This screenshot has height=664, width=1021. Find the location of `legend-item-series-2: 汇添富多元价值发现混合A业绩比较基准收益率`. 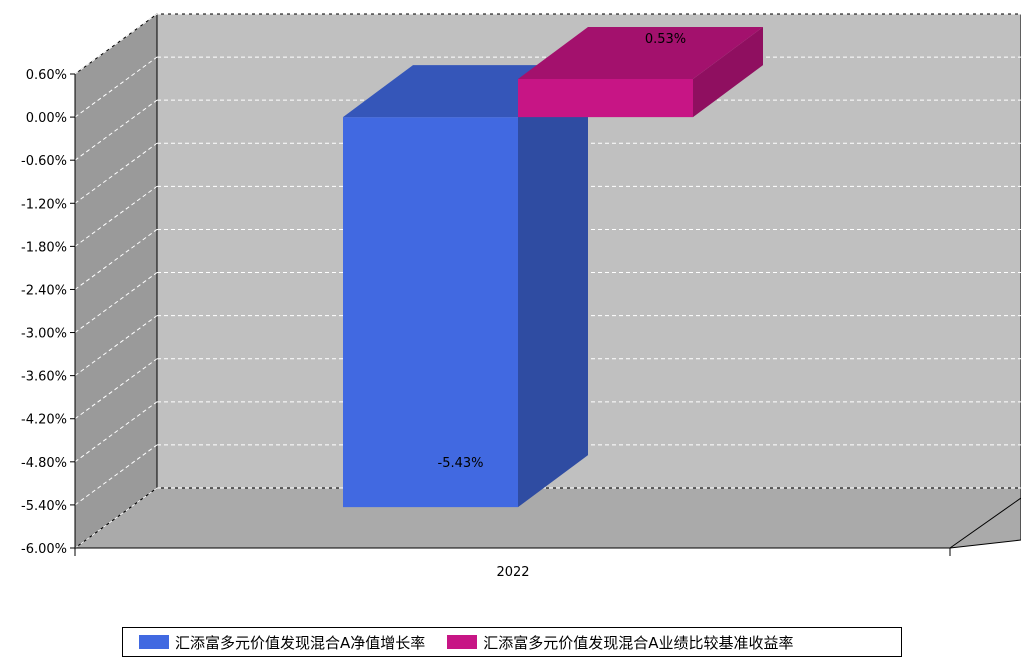

legend-item-series-2: 汇添富多元价值发现混合A业绩比较基准收益率 is located at coordinates (620, 642).